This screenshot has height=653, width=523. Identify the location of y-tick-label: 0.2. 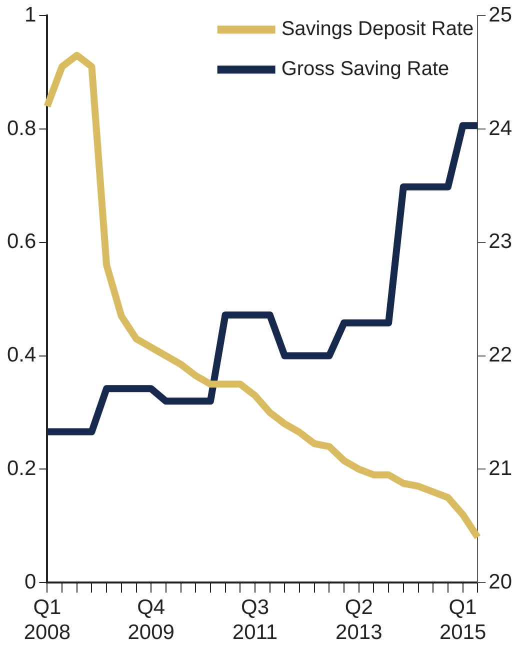
(21, 468).